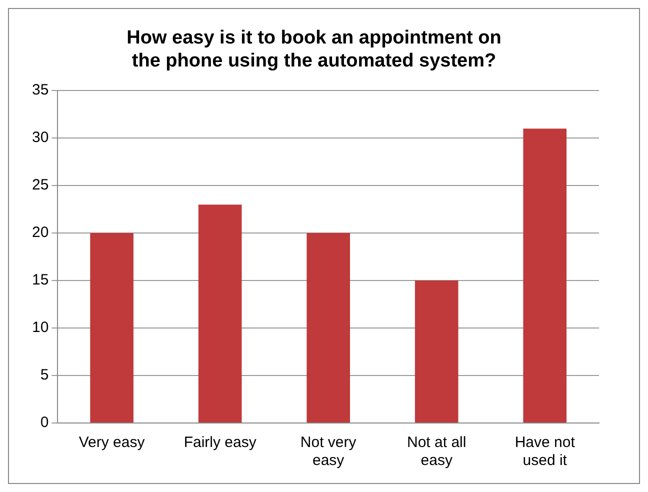 The width and height of the screenshot is (648, 492). Describe the element at coordinates (40, 137) in the screenshot. I see `y-tick-label: 30` at that location.